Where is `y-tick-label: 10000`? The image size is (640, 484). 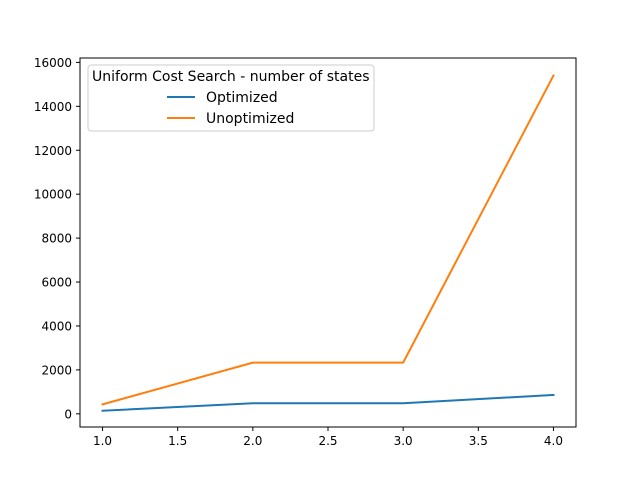 y-tick-label: 10000 is located at coordinates (53, 195).